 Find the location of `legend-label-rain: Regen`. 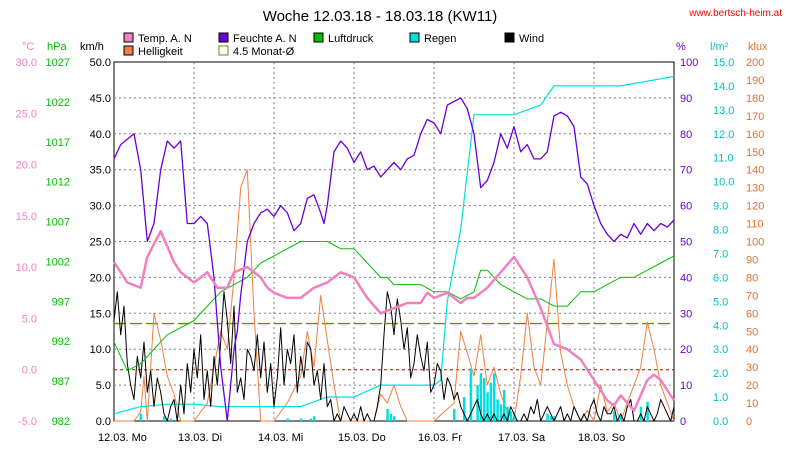

legend-label-rain: Regen is located at coordinates (440, 39).